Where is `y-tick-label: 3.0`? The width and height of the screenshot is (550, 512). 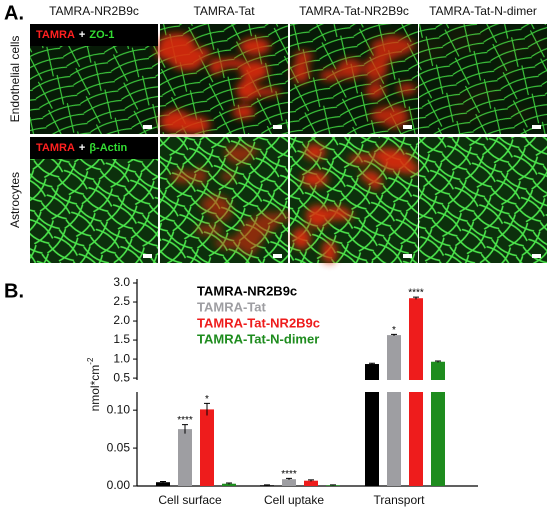 y-tick-label: 3.0 is located at coordinates (121, 282).